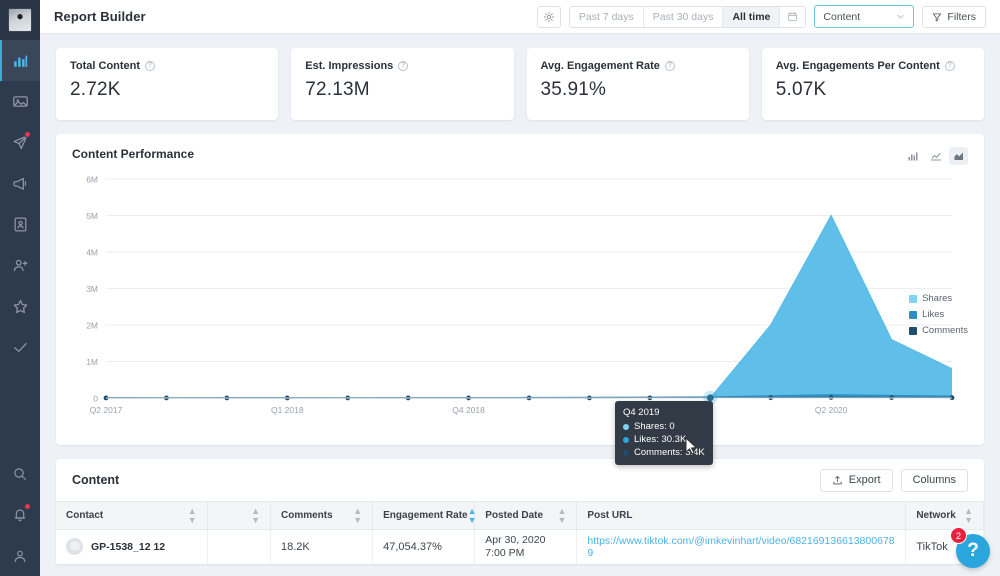 This screenshot has width=1000, height=576. Describe the element at coordinates (287, 410) in the screenshot. I see `svg-text: Q1 2018` at that location.